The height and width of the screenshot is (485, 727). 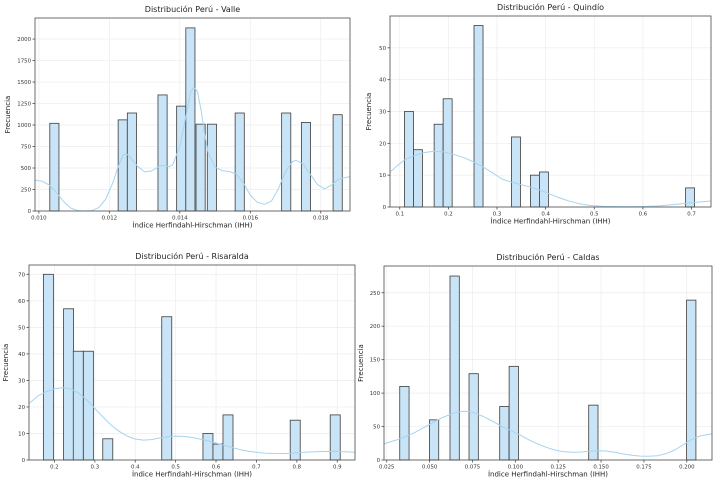 What do you see at coordinates (471, 467) in the screenshot?
I see `x-tick-label: 0.075` at bounding box center [471, 467].